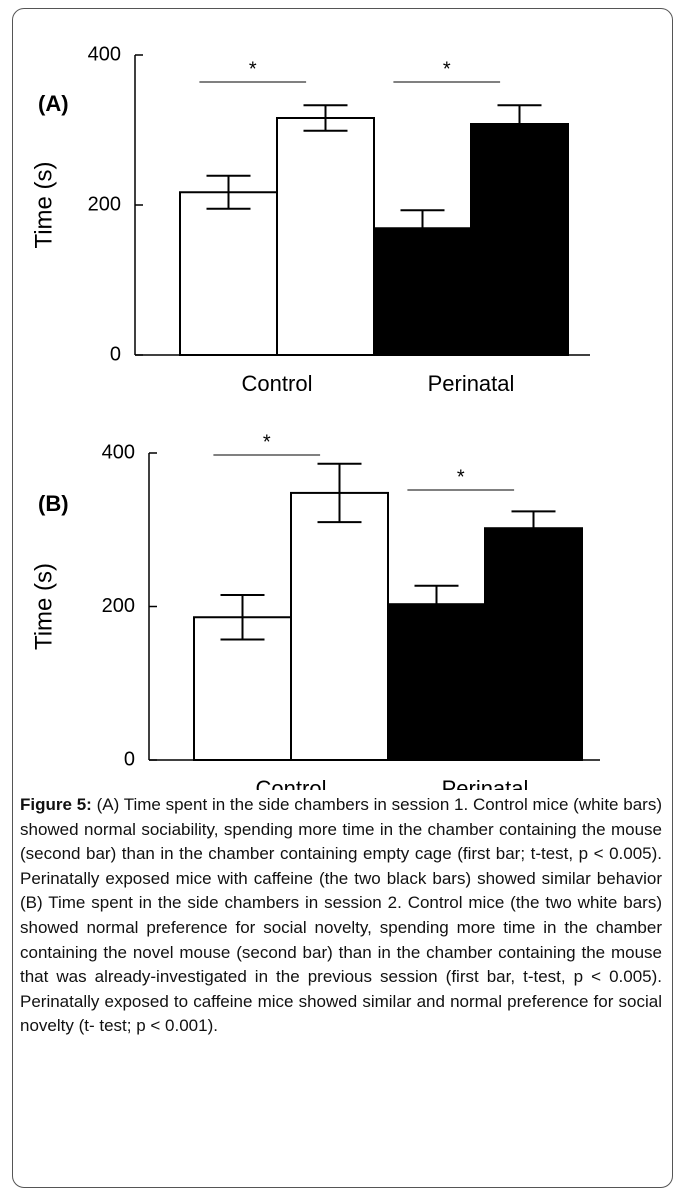  Describe the element at coordinates (53, 503) in the screenshot. I see `panel-label: (B)` at that location.